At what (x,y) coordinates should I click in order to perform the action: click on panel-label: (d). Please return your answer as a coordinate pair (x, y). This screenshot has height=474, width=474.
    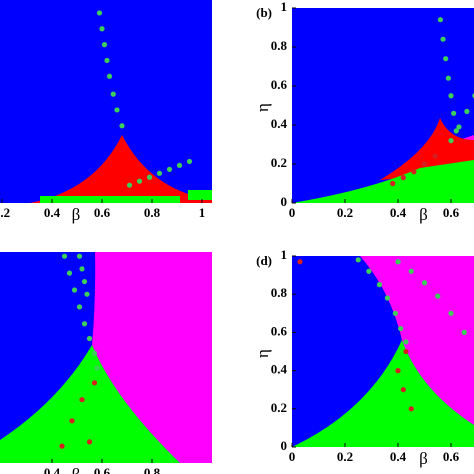
    Looking at the image, I should click on (264, 260).